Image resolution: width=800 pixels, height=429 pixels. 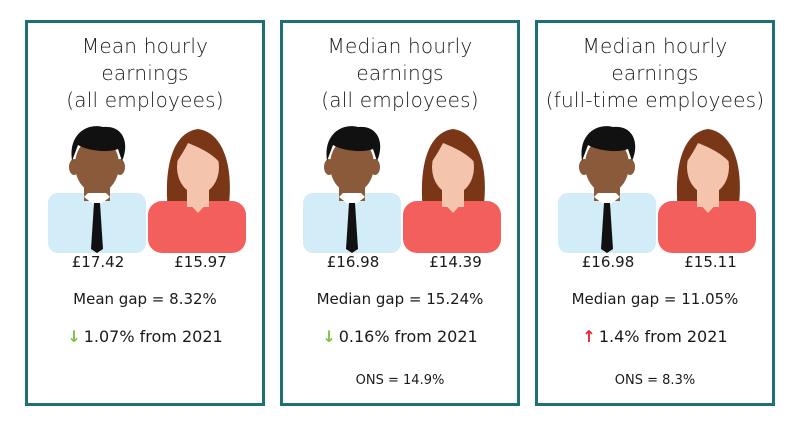 I want to click on female-wage: £15.97, so click(x=200, y=262).